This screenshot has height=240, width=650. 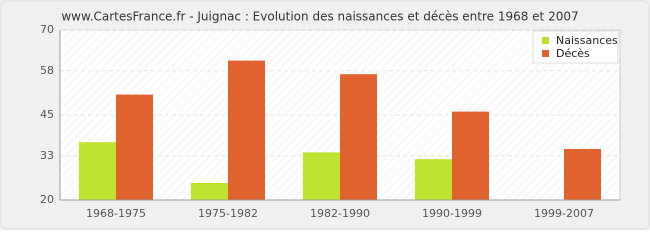 What do you see at coordinates (47, 114) in the screenshot?
I see `y-tick-label: 45` at bounding box center [47, 114].